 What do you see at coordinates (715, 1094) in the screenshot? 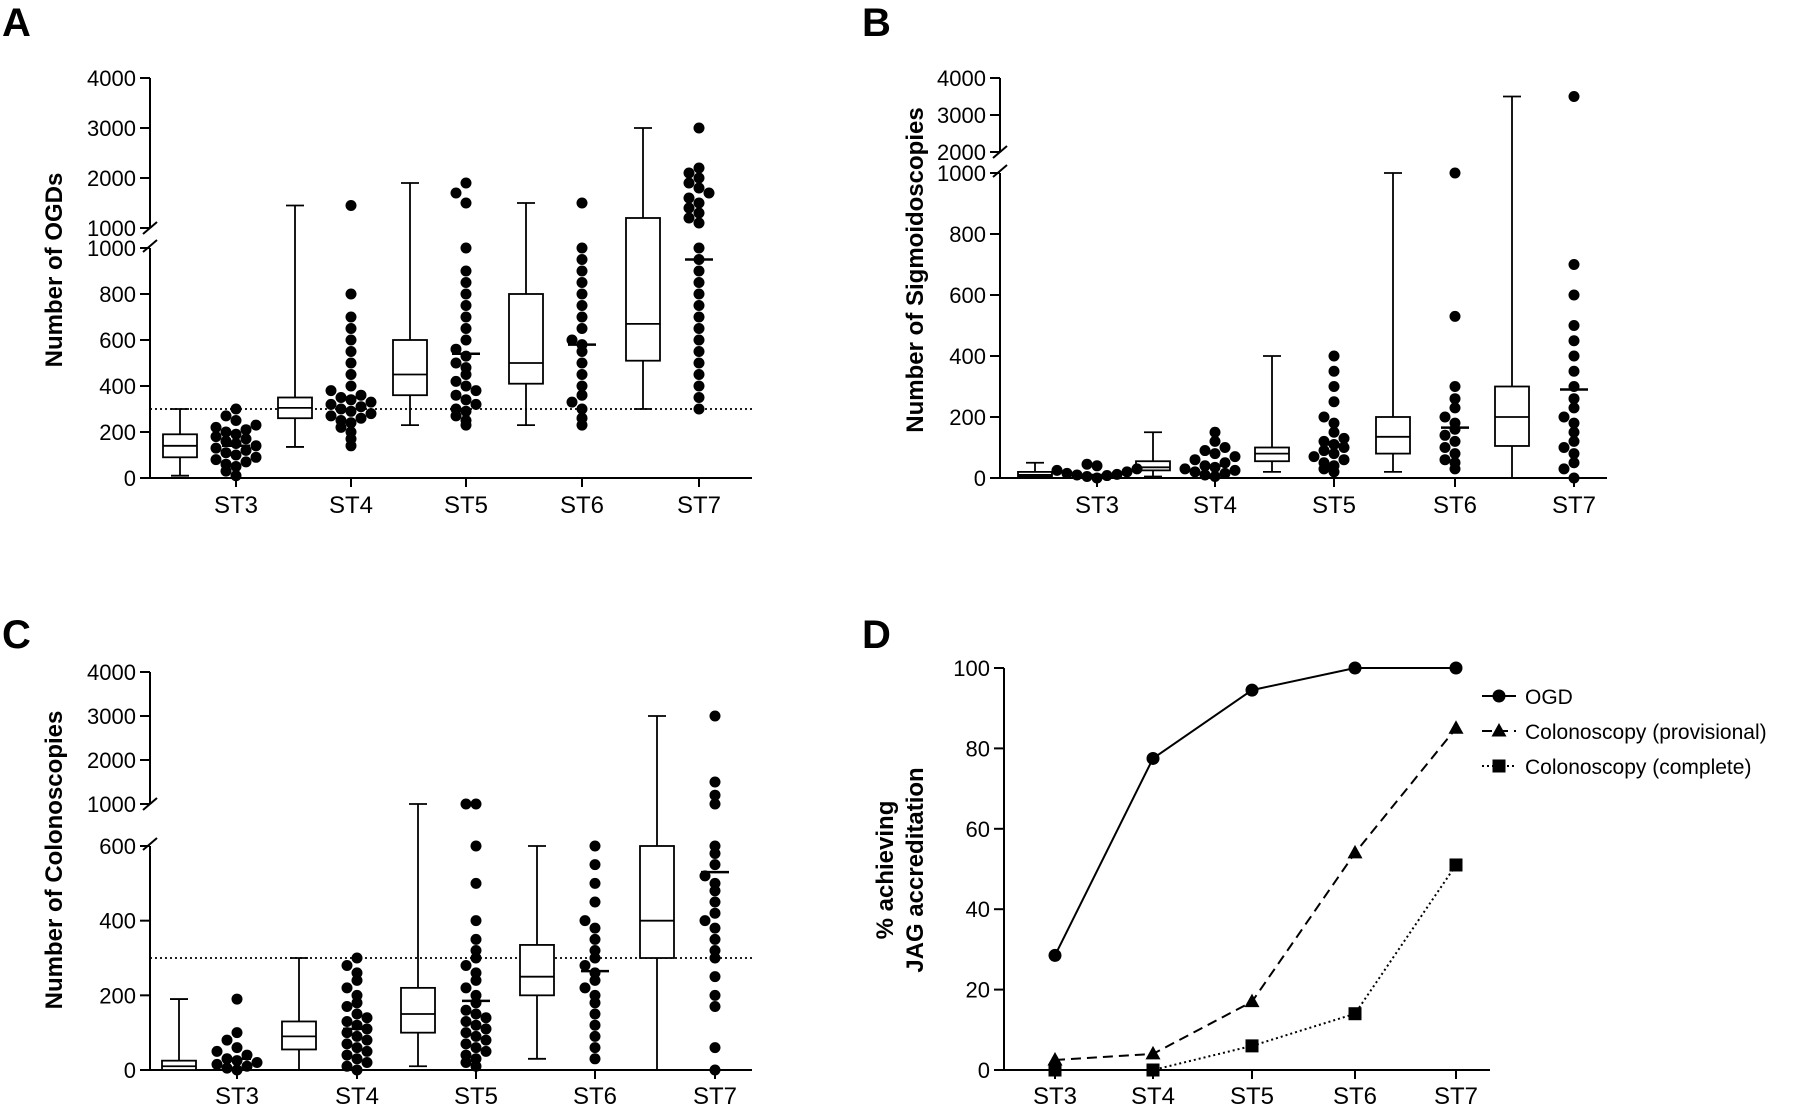
I see `x-tick-label: ST7` at bounding box center [715, 1094].